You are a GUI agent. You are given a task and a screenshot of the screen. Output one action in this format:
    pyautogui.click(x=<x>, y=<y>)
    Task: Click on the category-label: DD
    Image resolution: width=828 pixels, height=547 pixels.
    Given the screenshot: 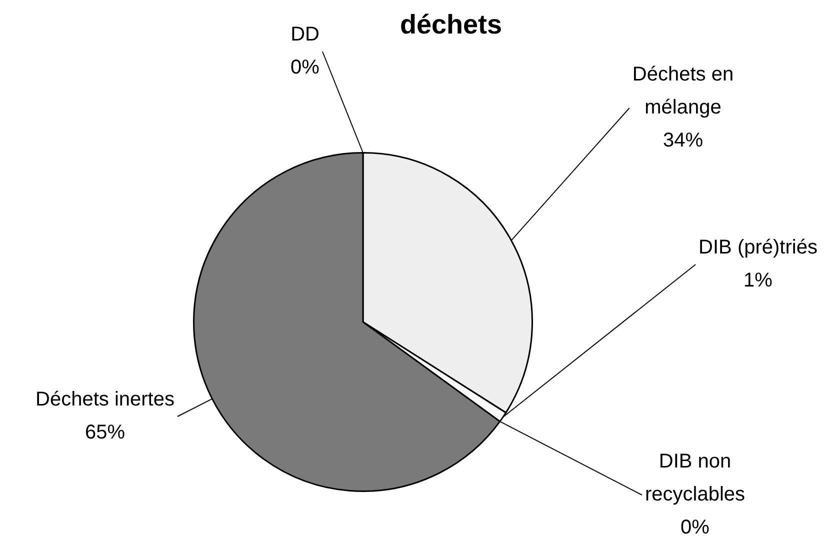 What is the action you would take?
    pyautogui.click(x=305, y=35)
    